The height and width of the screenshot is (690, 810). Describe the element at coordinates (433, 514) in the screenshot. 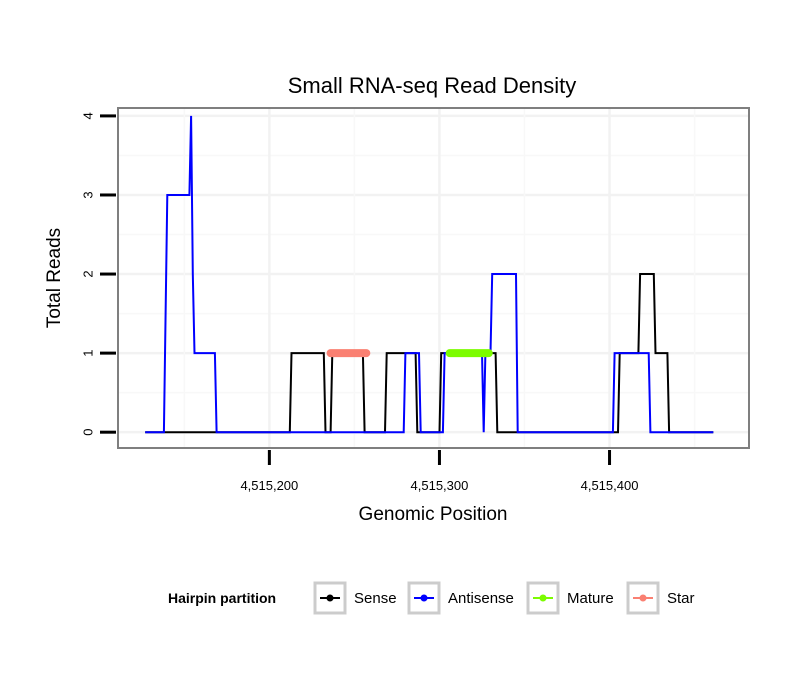

I see `x-axis-title: Genomic Position` at that location.